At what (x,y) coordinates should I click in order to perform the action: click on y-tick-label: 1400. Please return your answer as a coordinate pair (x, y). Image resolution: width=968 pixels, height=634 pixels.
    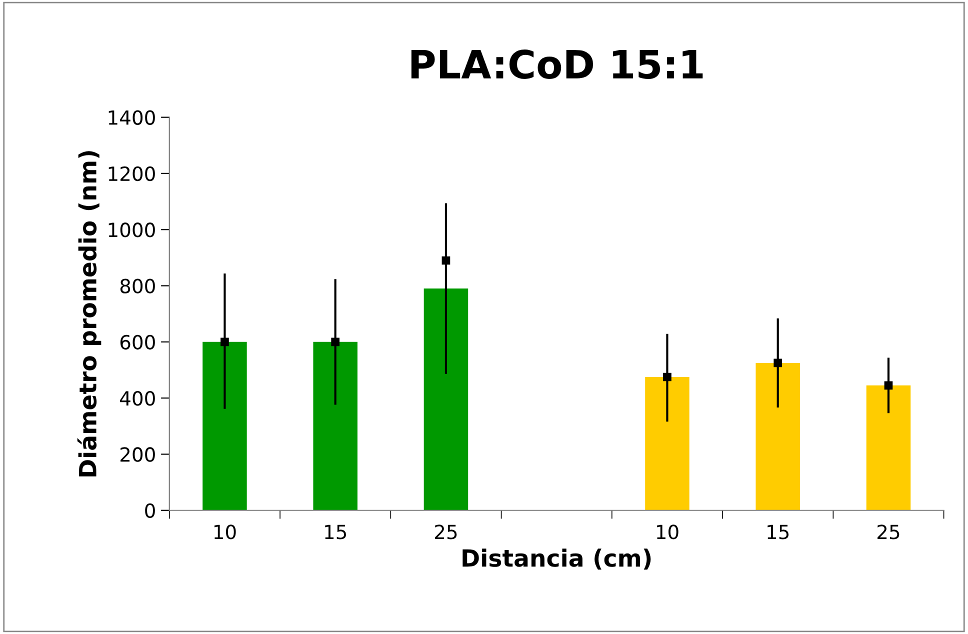
    Looking at the image, I should click on (131, 117).